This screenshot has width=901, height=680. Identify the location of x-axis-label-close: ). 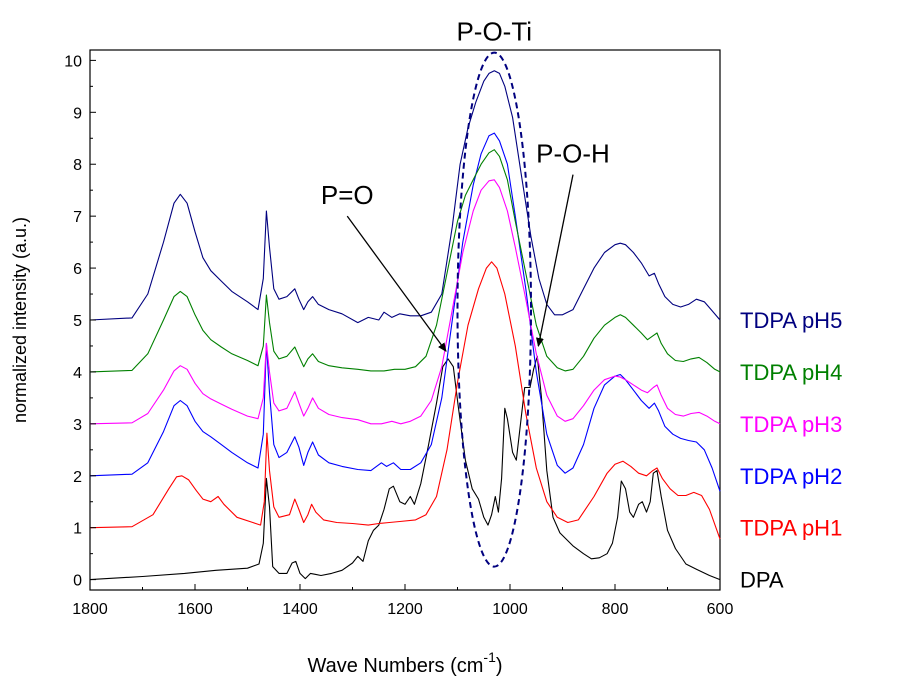
(499, 666).